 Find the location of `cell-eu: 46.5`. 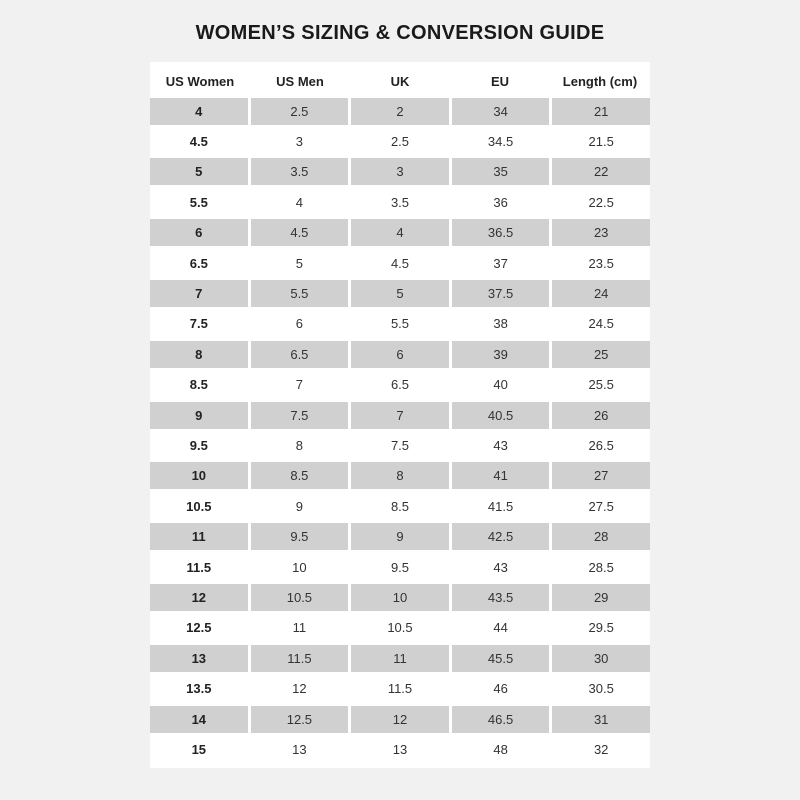

cell-eu: 46.5 is located at coordinates (500, 719).